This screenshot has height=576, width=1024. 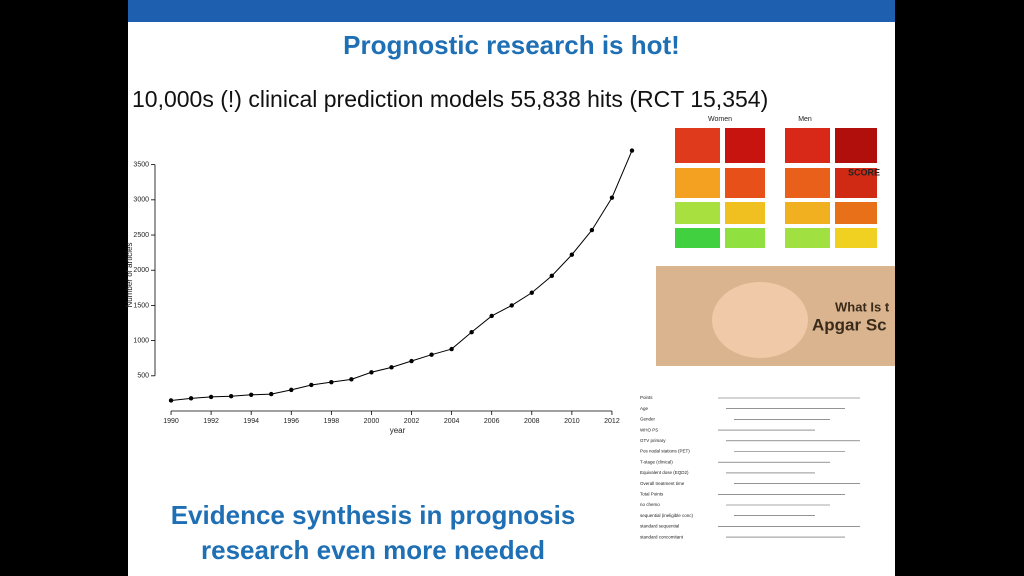 What do you see at coordinates (665, 451) in the screenshot?
I see `nomogram-label: Pos nodal stations (PET)` at bounding box center [665, 451].